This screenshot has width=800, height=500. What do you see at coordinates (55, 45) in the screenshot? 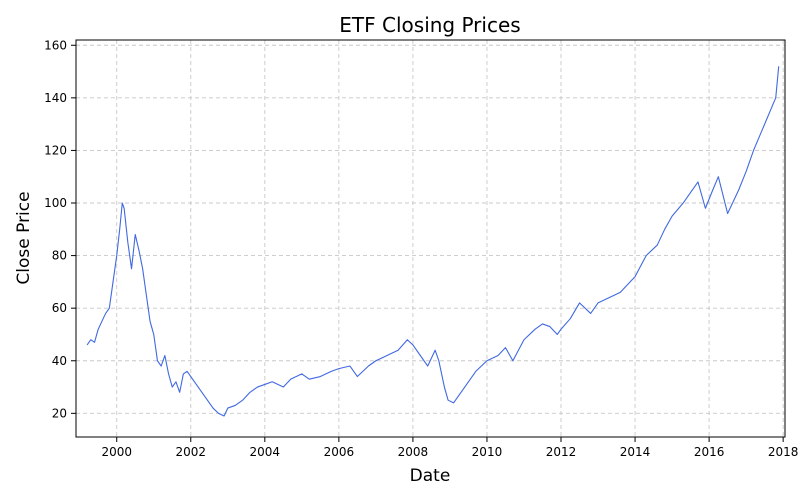
I see `y-tick-label: 160` at bounding box center [55, 45].